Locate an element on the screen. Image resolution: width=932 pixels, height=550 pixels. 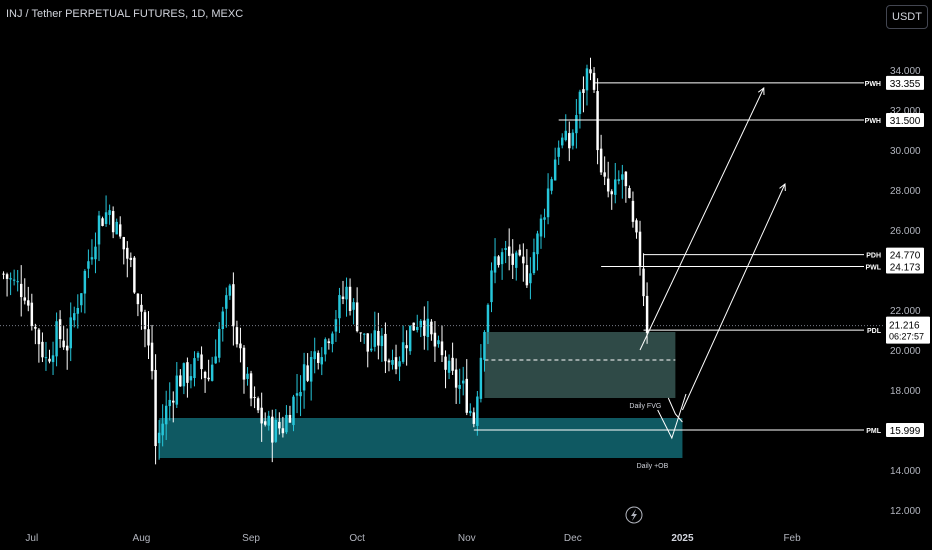
lightning-icon-bolt is located at coordinates (634, 515).